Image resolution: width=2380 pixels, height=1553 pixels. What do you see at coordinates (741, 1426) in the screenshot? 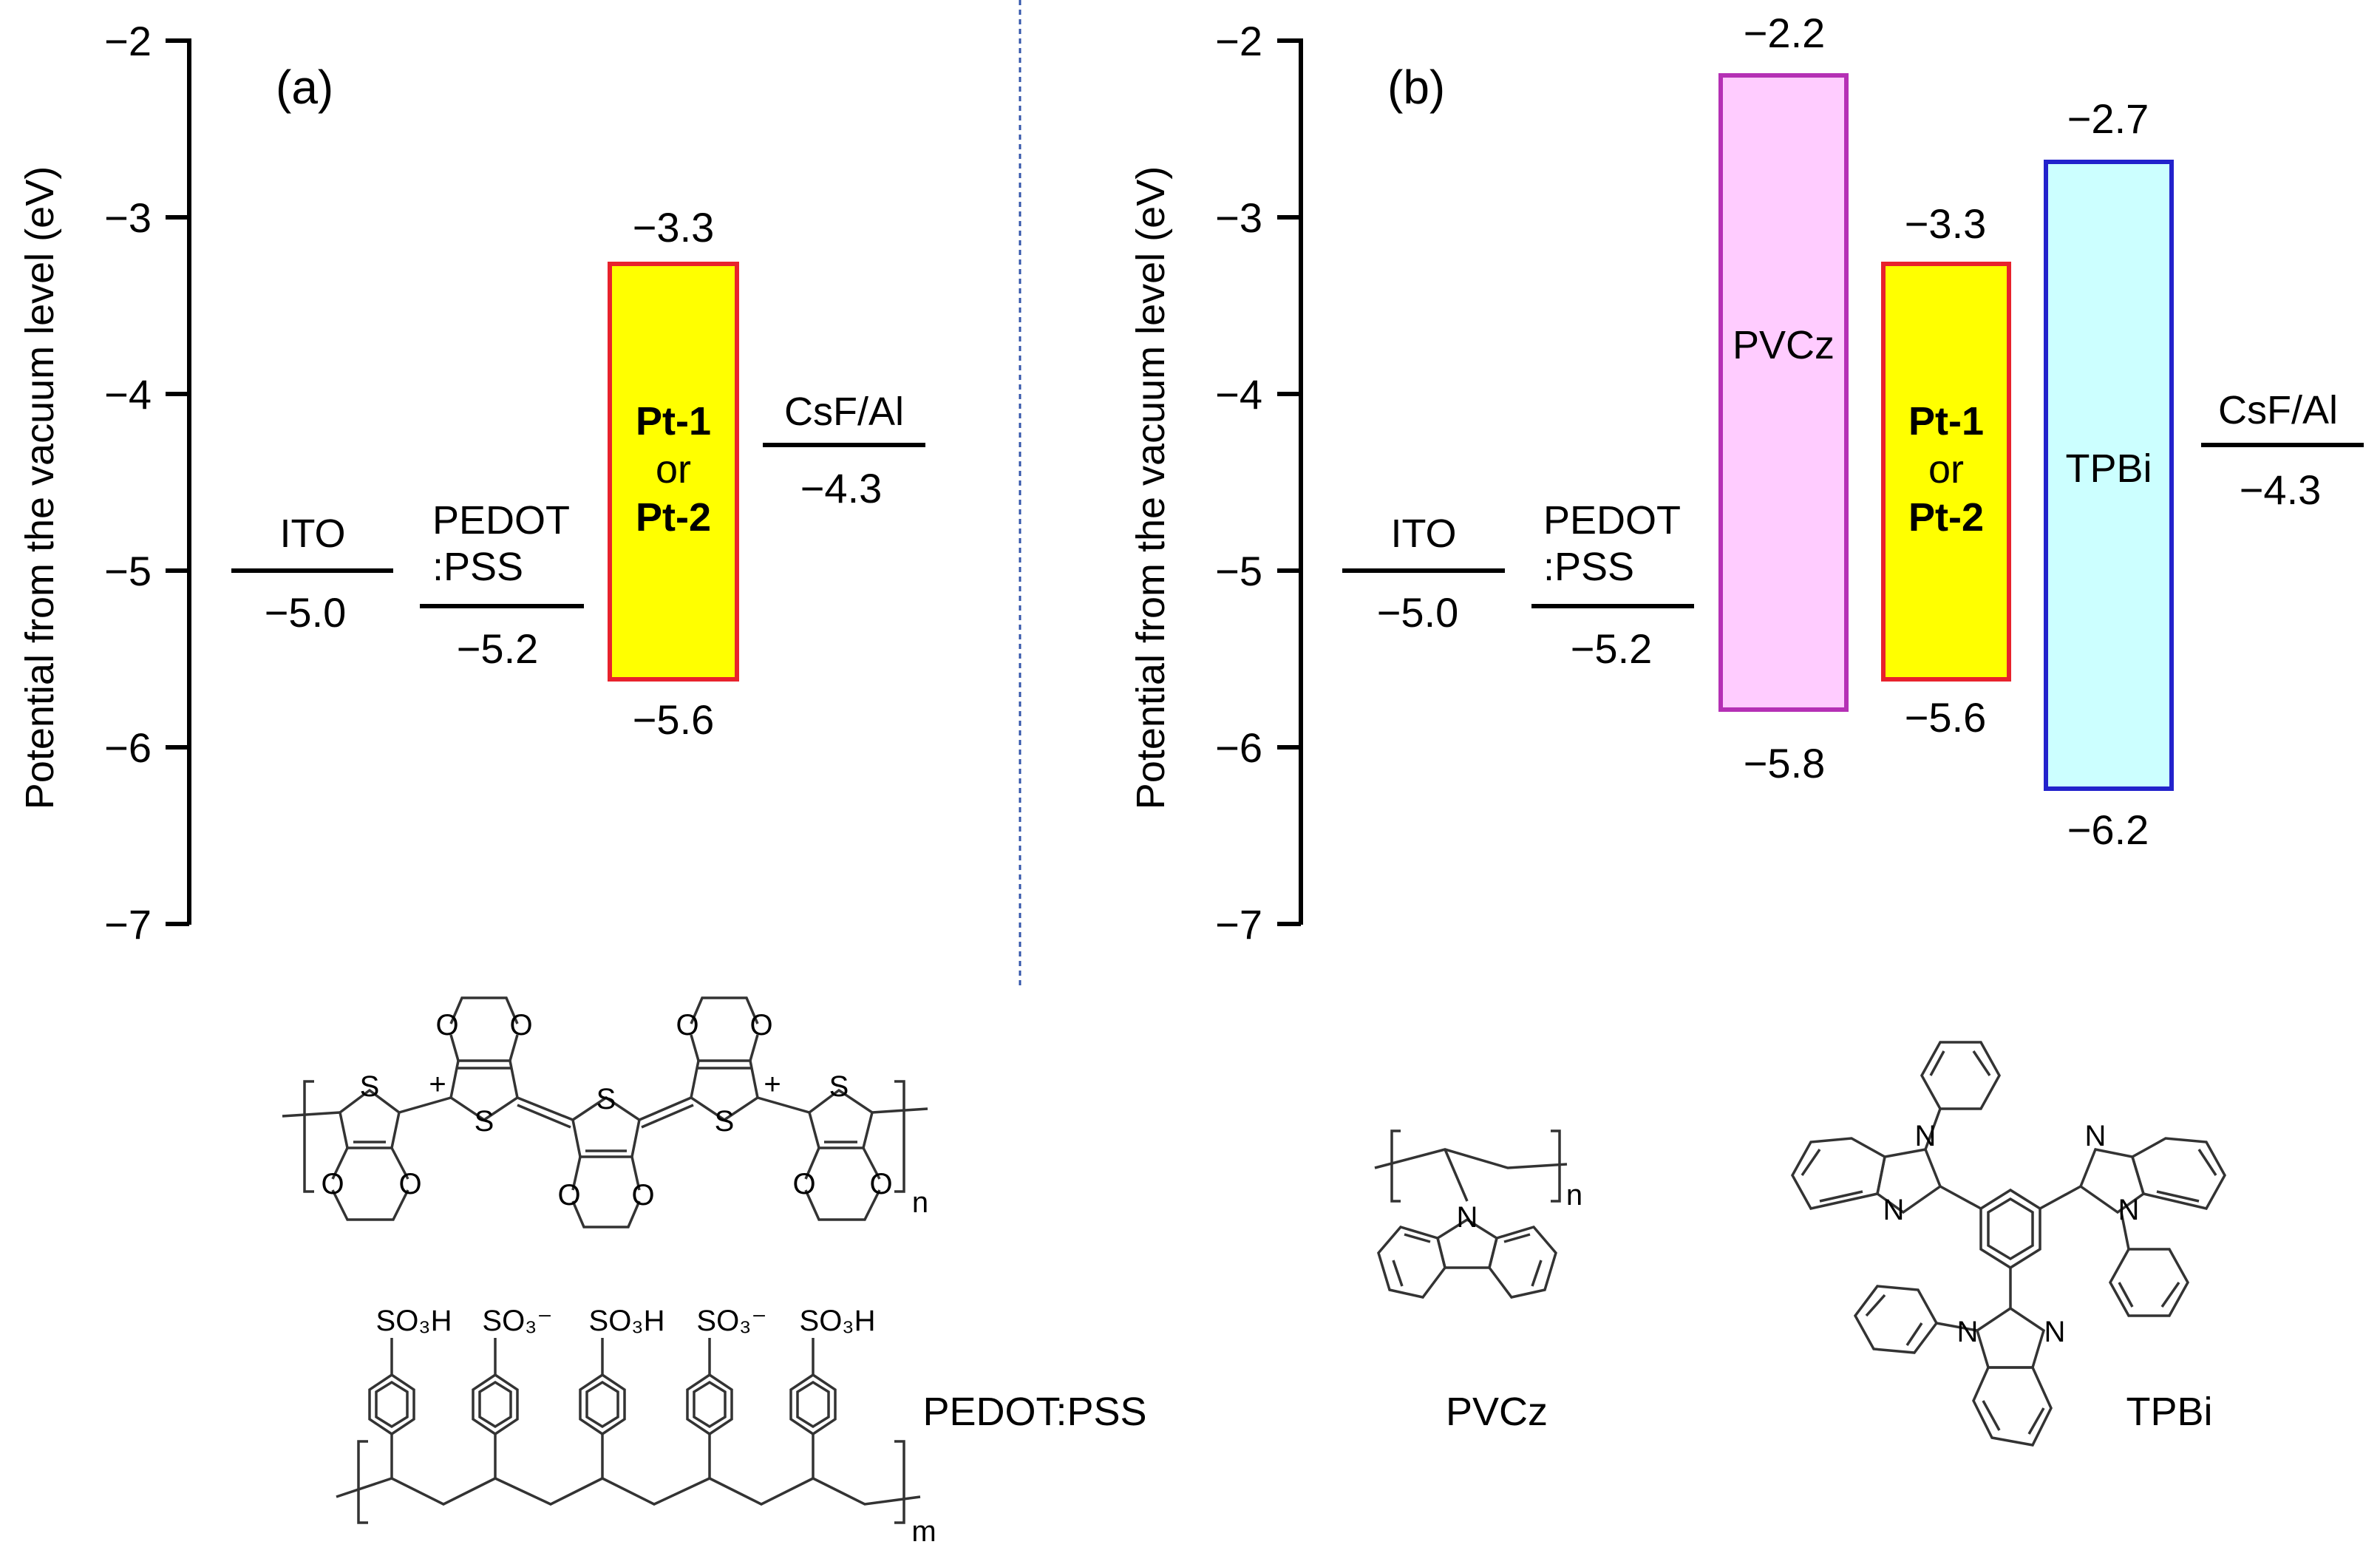
I see `pss-structure: SO₃H SO₃⁻ SO₃H SO₃⁻ SO₃H m PEDOT:PSS` at bounding box center [741, 1426].